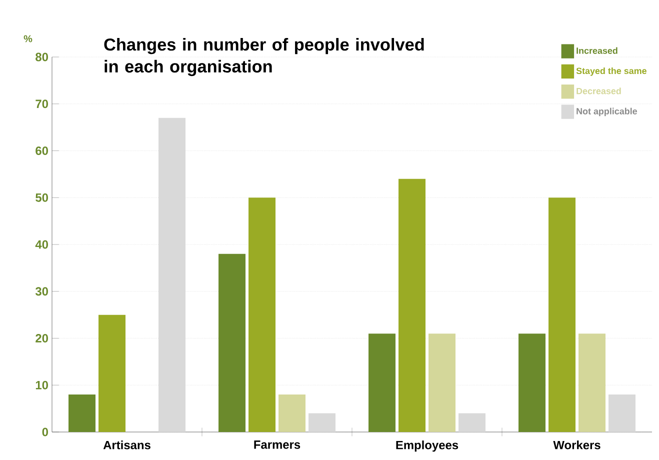 This screenshot has height=460, width=659. What do you see at coordinates (598, 91) in the screenshot?
I see `legend-label: Decreased` at bounding box center [598, 91].